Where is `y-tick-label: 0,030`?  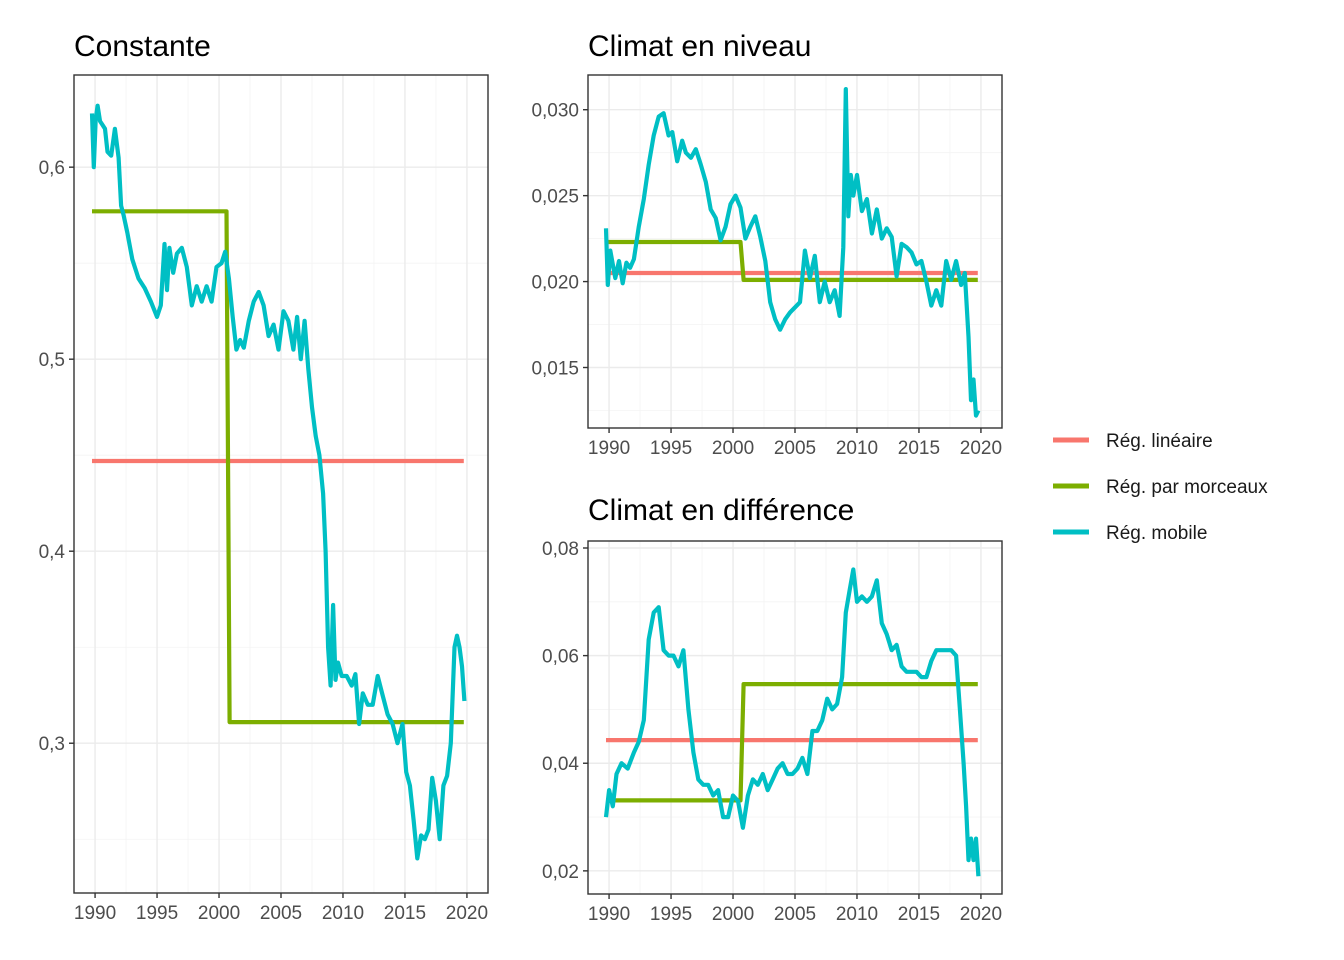 y-tick-label: 0,030 is located at coordinates (555, 111).